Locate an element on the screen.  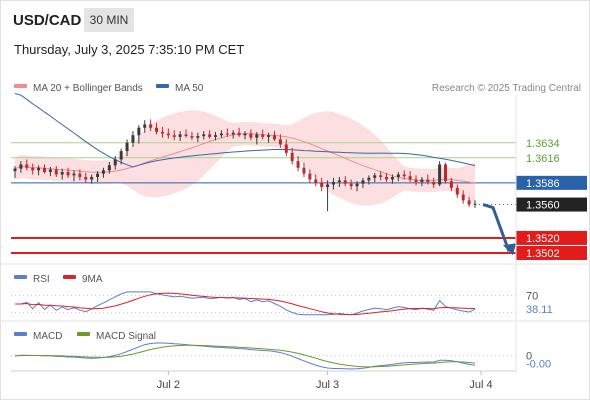
macd-panel: 0-0.00 is located at coordinates (281, 356).